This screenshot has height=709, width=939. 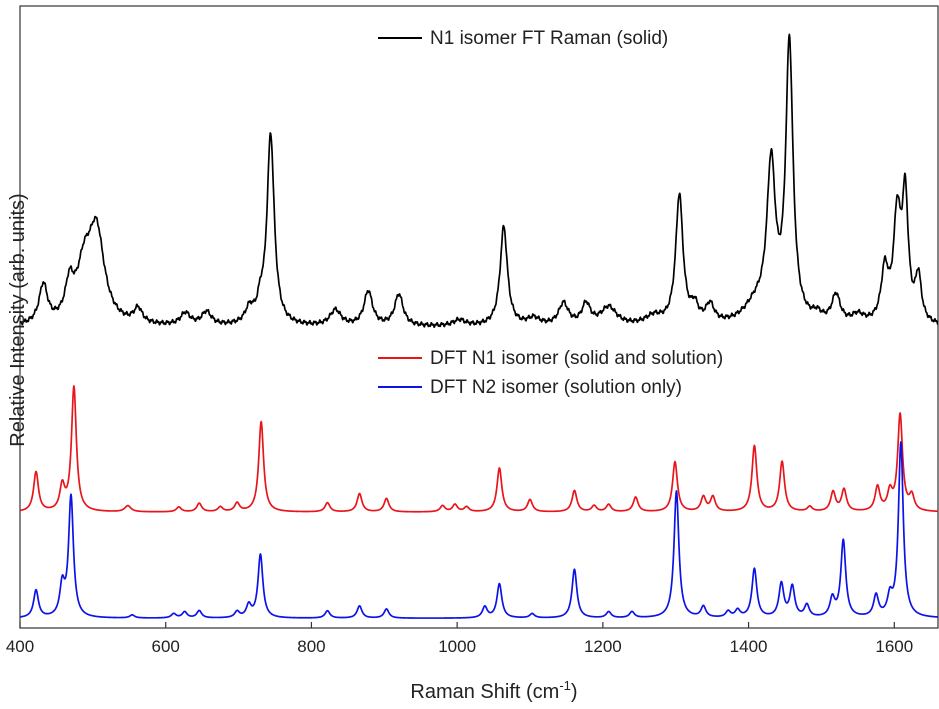 I want to click on x-tick-label: 1200, so click(x=603, y=646).